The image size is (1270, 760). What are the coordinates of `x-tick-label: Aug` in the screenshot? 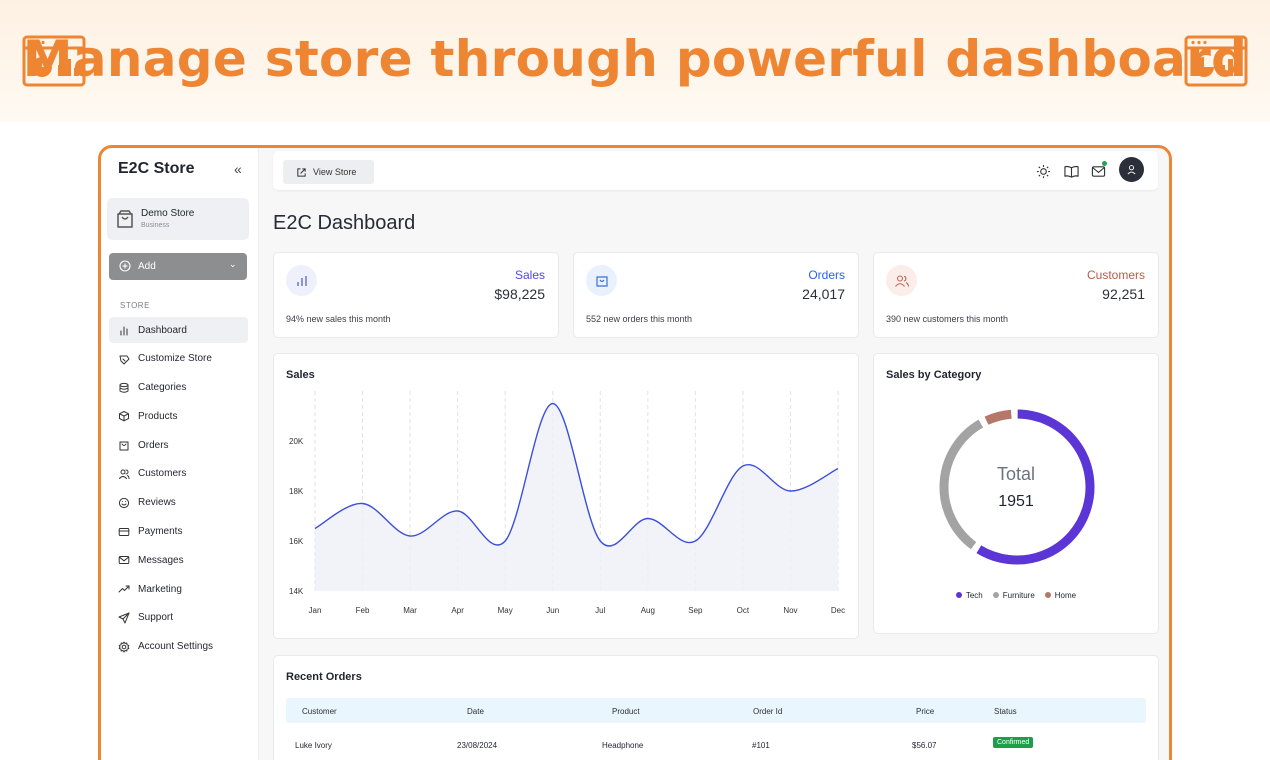 It's located at (648, 610).